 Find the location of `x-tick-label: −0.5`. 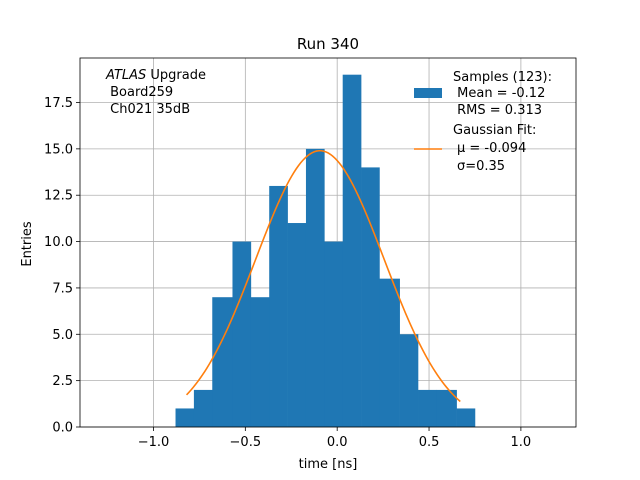

x-tick-label: −0.5 is located at coordinates (246, 442).